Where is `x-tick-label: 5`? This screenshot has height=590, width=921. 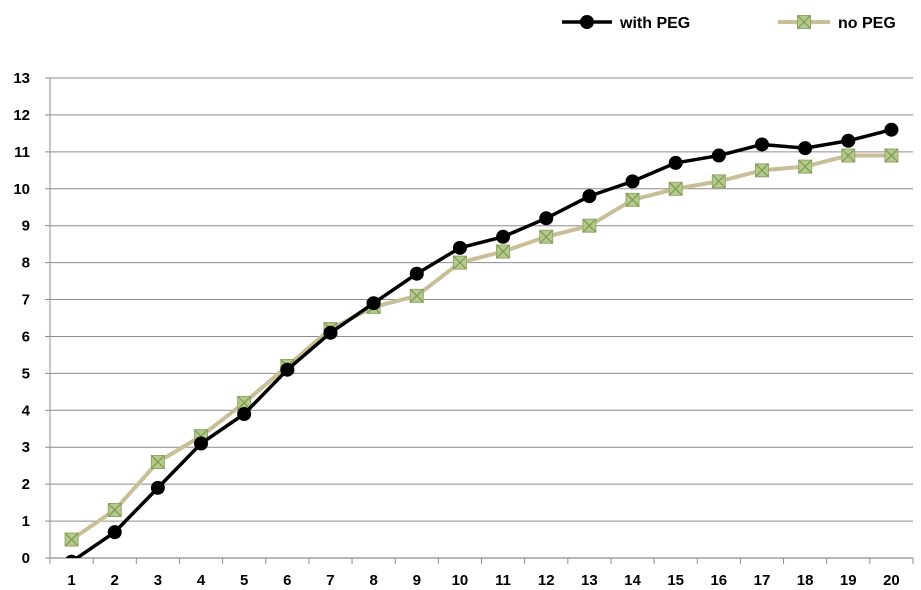
x-tick-label: 5 is located at coordinates (244, 580).